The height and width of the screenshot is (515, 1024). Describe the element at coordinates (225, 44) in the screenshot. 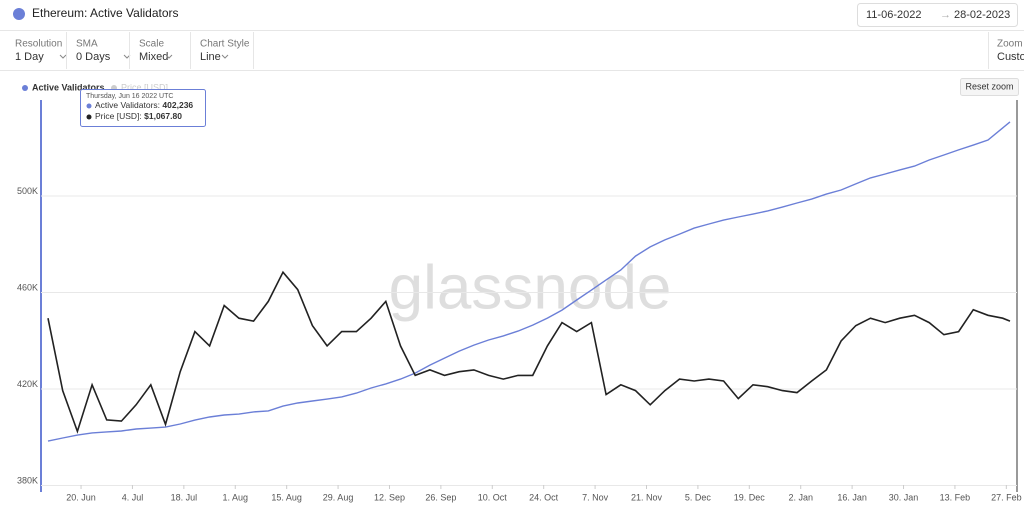

I see `toolbar-label: Chart Style` at that location.